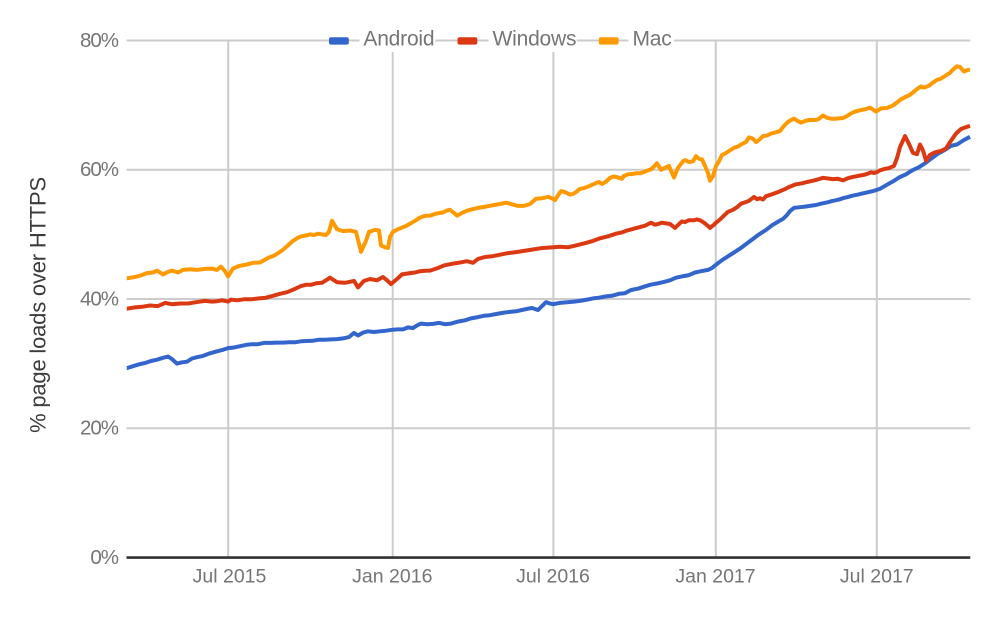 The image size is (1000, 623). Describe the element at coordinates (99, 40) in the screenshot. I see `svg-text: 80%` at that location.